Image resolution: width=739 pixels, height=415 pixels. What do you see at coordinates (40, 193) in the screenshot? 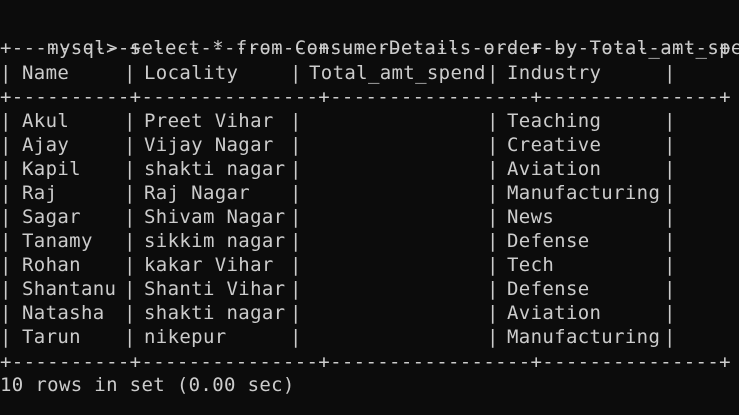
I see `cell-name: Raj` at bounding box center [40, 193].